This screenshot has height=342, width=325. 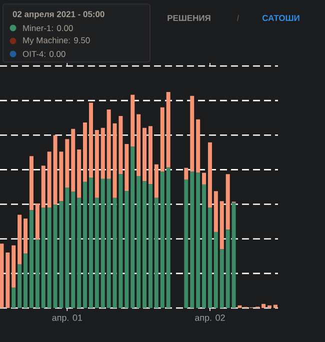 What do you see at coordinates (56, 41) in the screenshot?
I see `text: My Machine: 9.50` at bounding box center [56, 41].